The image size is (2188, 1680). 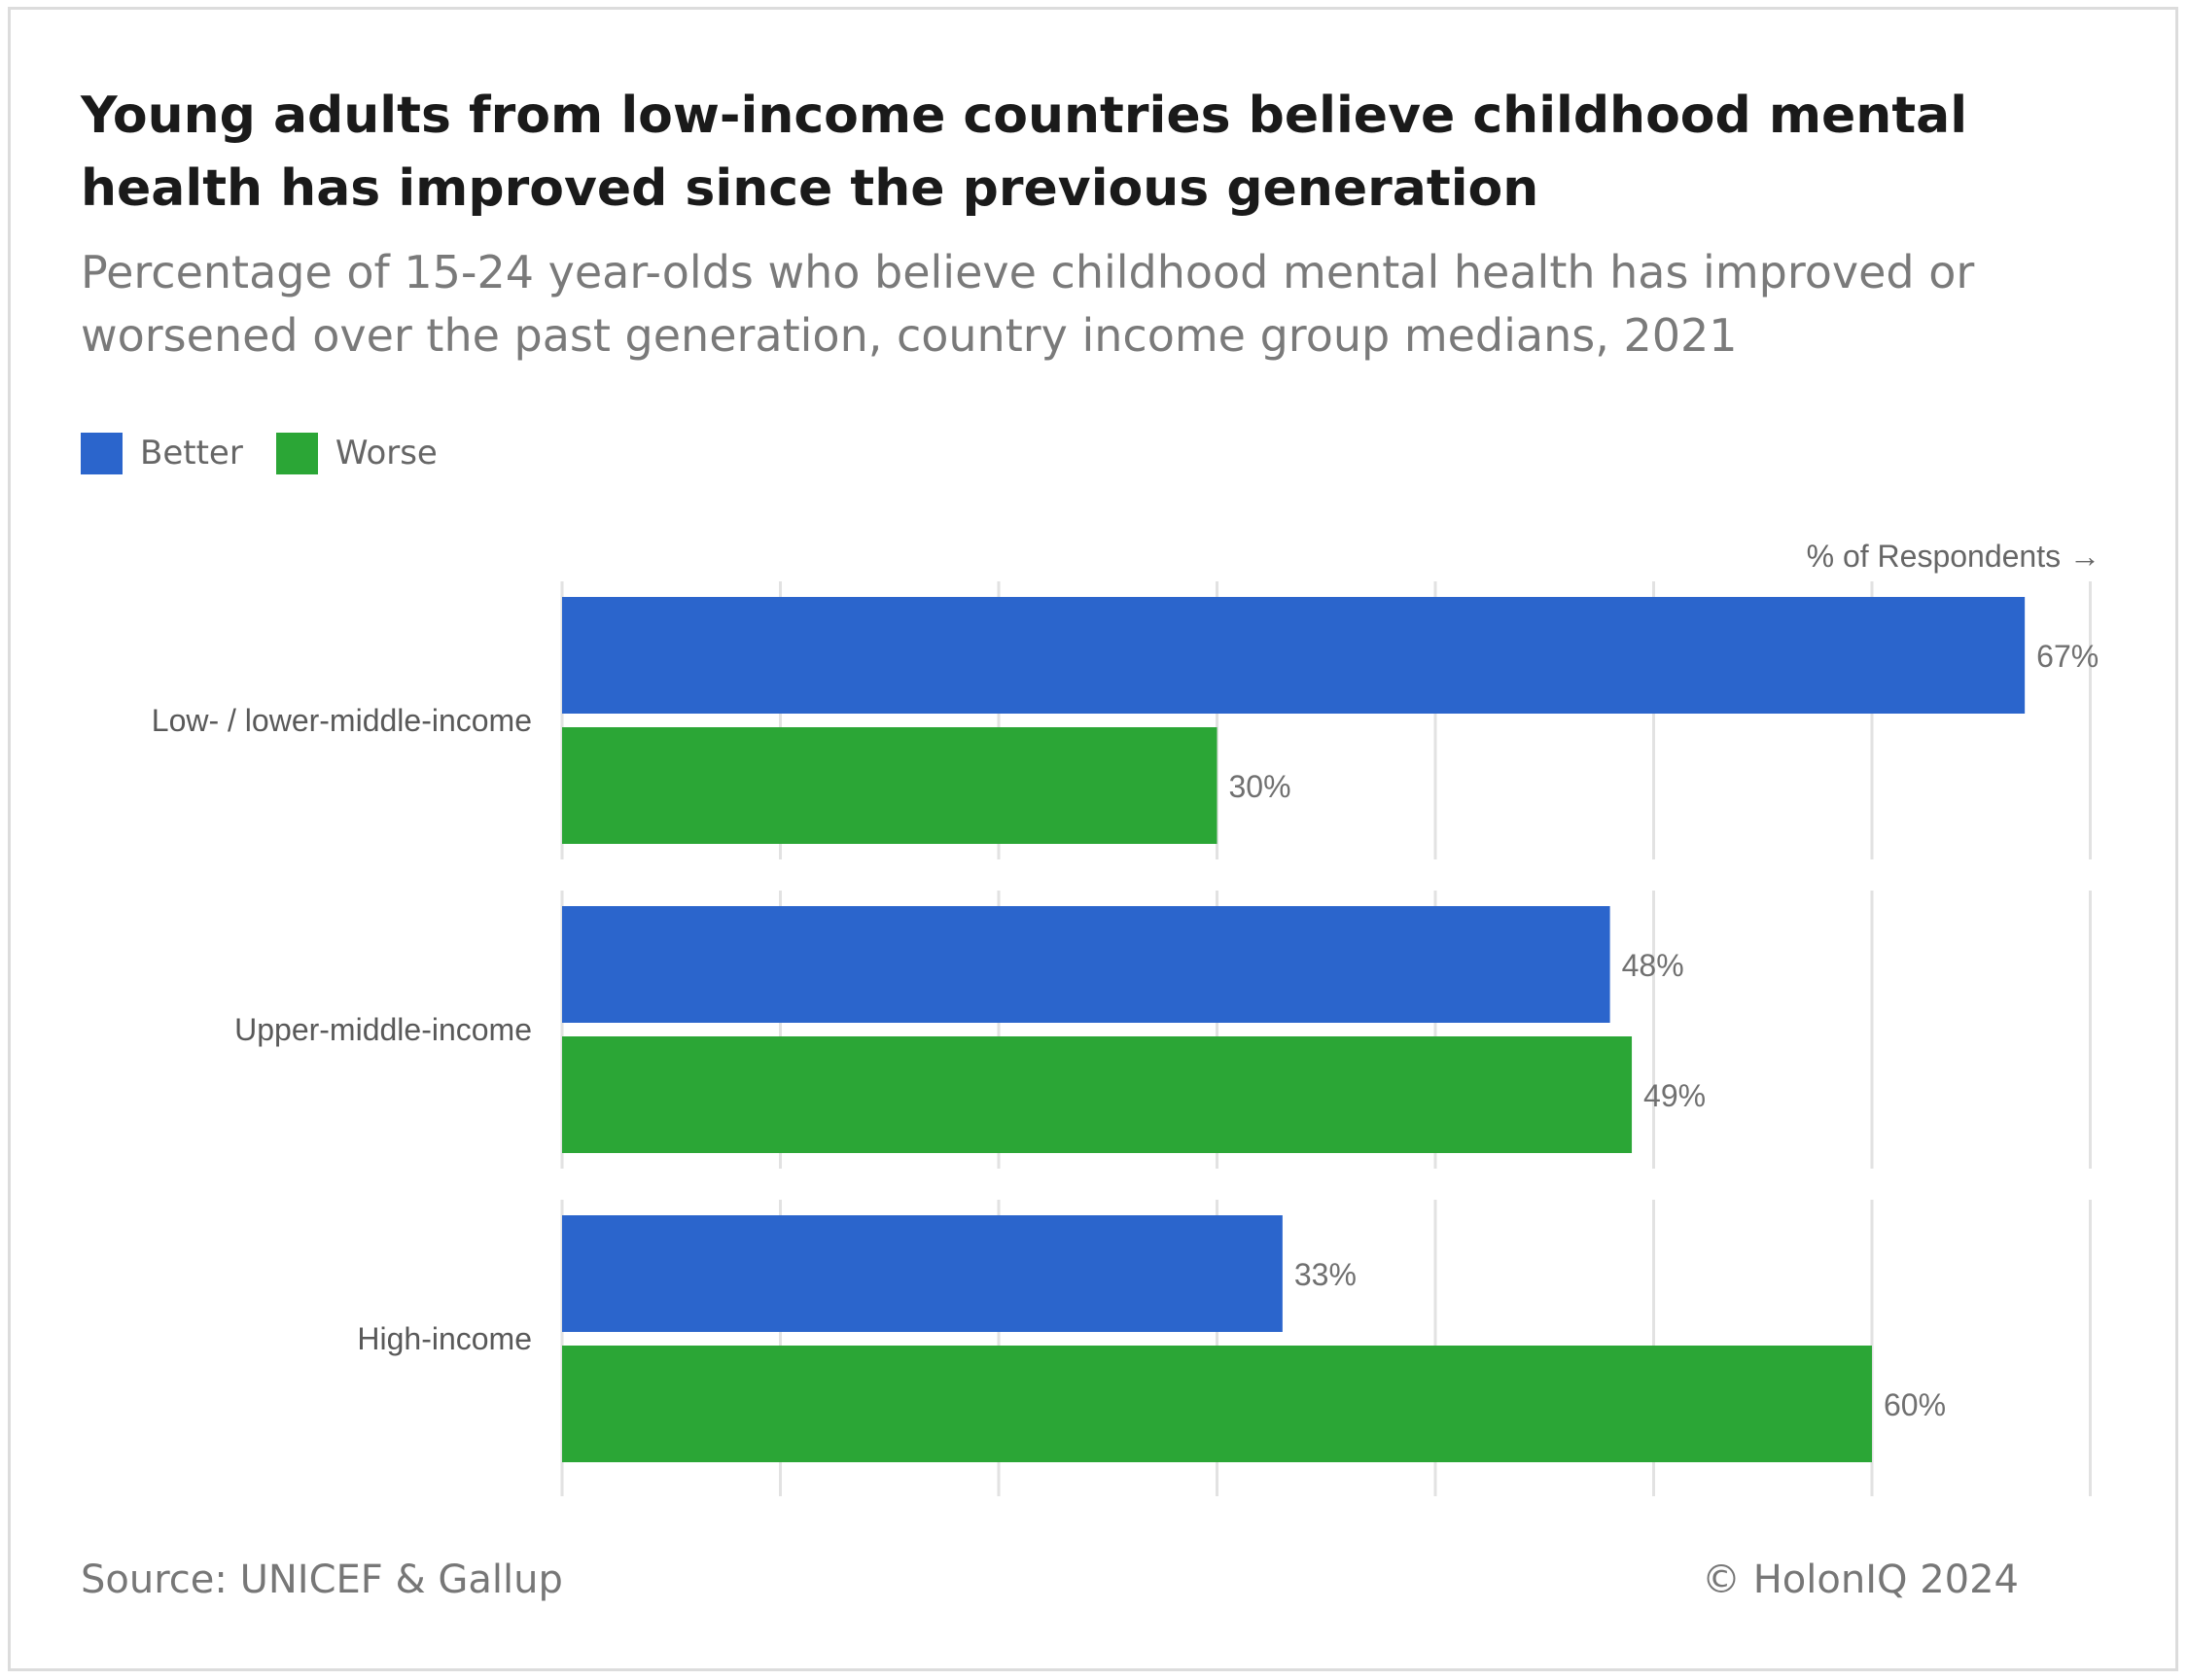 I want to click on data-label: 60%, so click(x=1915, y=1404).